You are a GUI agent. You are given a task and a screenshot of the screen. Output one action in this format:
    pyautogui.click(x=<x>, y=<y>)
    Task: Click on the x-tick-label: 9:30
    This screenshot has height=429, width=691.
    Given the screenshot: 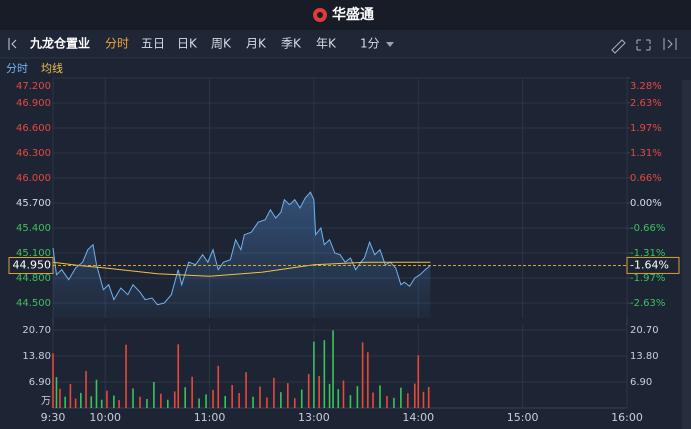 What is the action you would take?
    pyautogui.click(x=53, y=417)
    